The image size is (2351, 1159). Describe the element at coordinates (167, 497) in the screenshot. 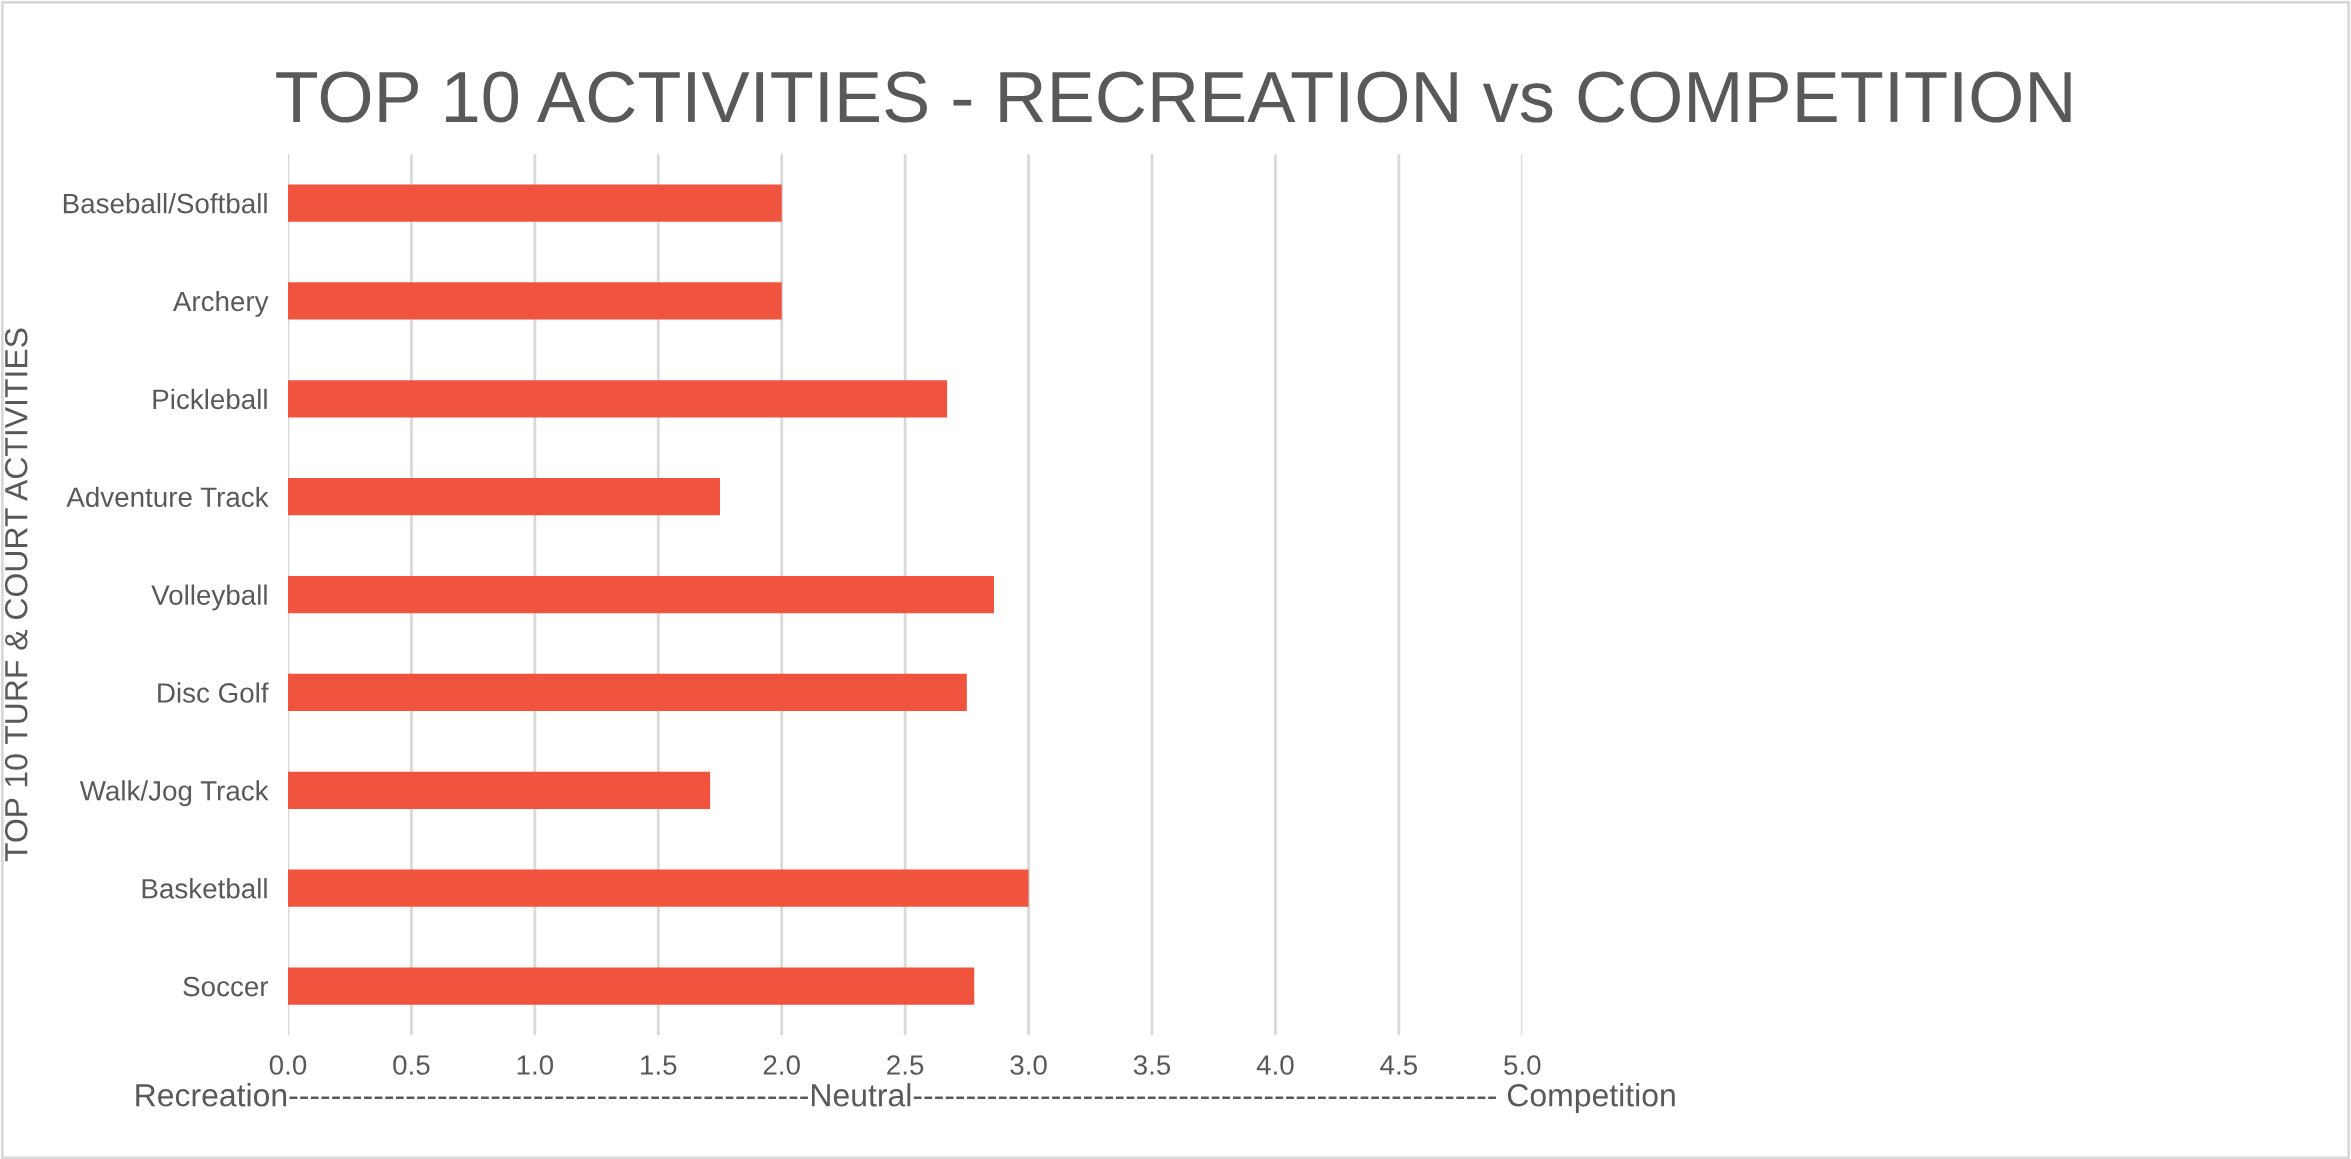

I see `y-tick-label: Adventure Track` at that location.